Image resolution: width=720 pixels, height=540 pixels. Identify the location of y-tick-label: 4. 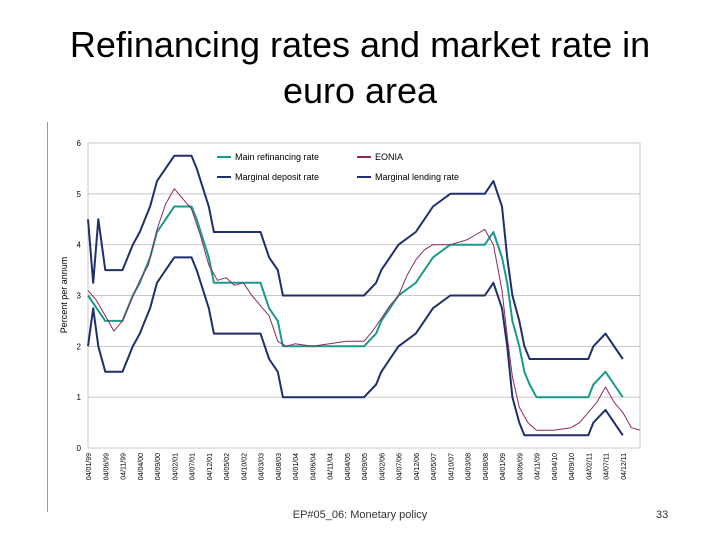
(79, 245).